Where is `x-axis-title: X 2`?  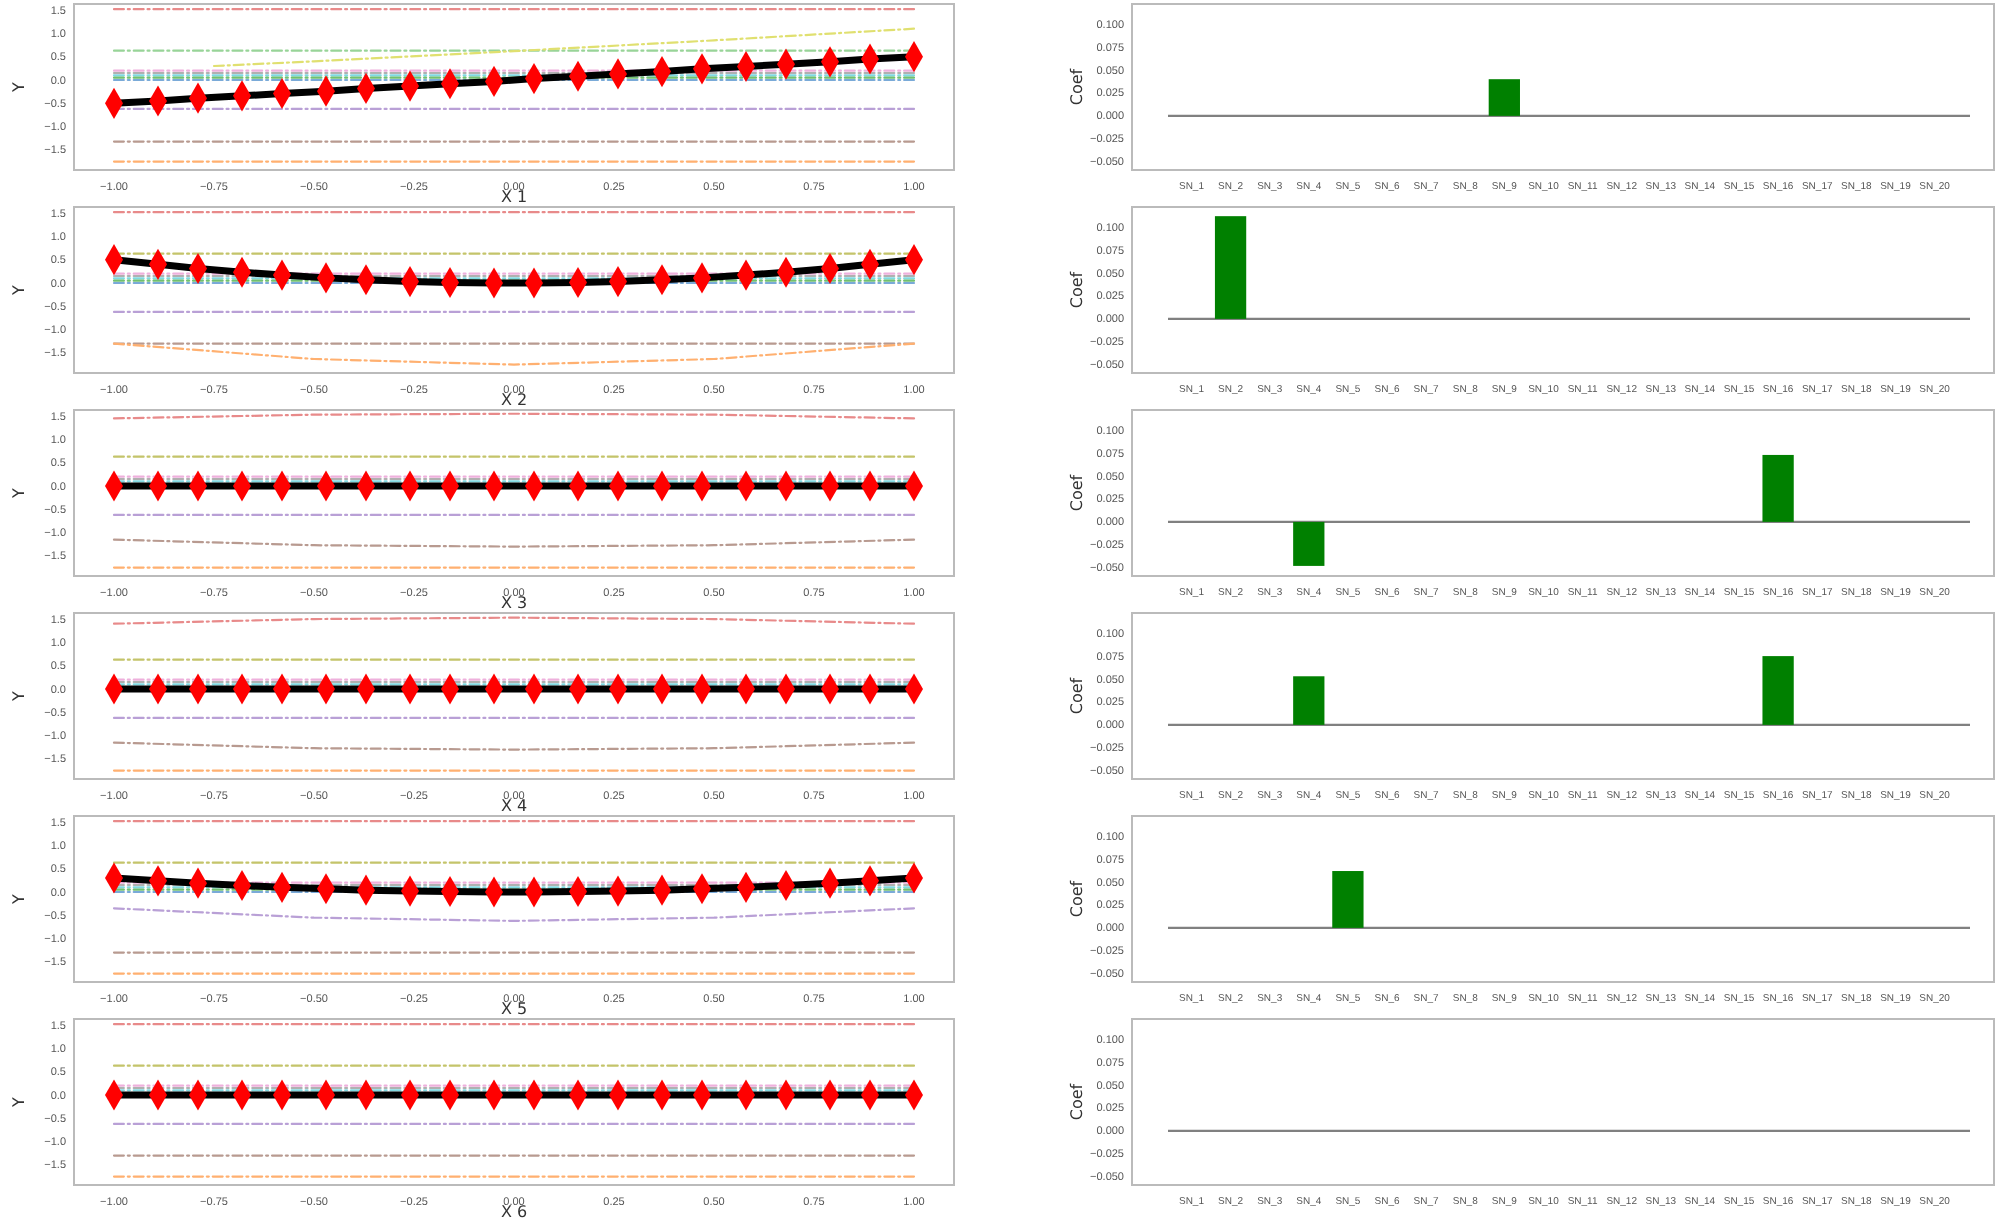
x-axis-title: X 2 is located at coordinates (514, 400).